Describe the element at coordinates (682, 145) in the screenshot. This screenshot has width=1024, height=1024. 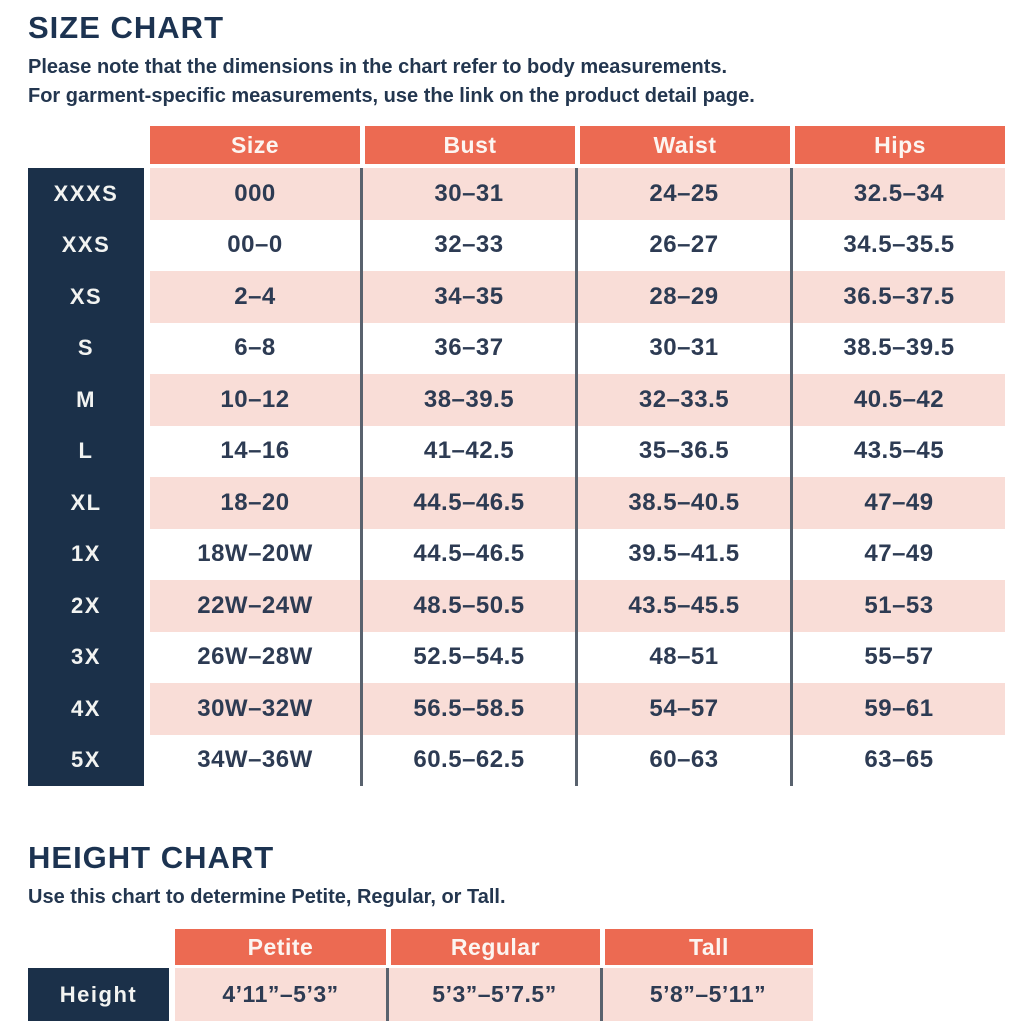
I see `size-table-header-waist: Waist` at that location.